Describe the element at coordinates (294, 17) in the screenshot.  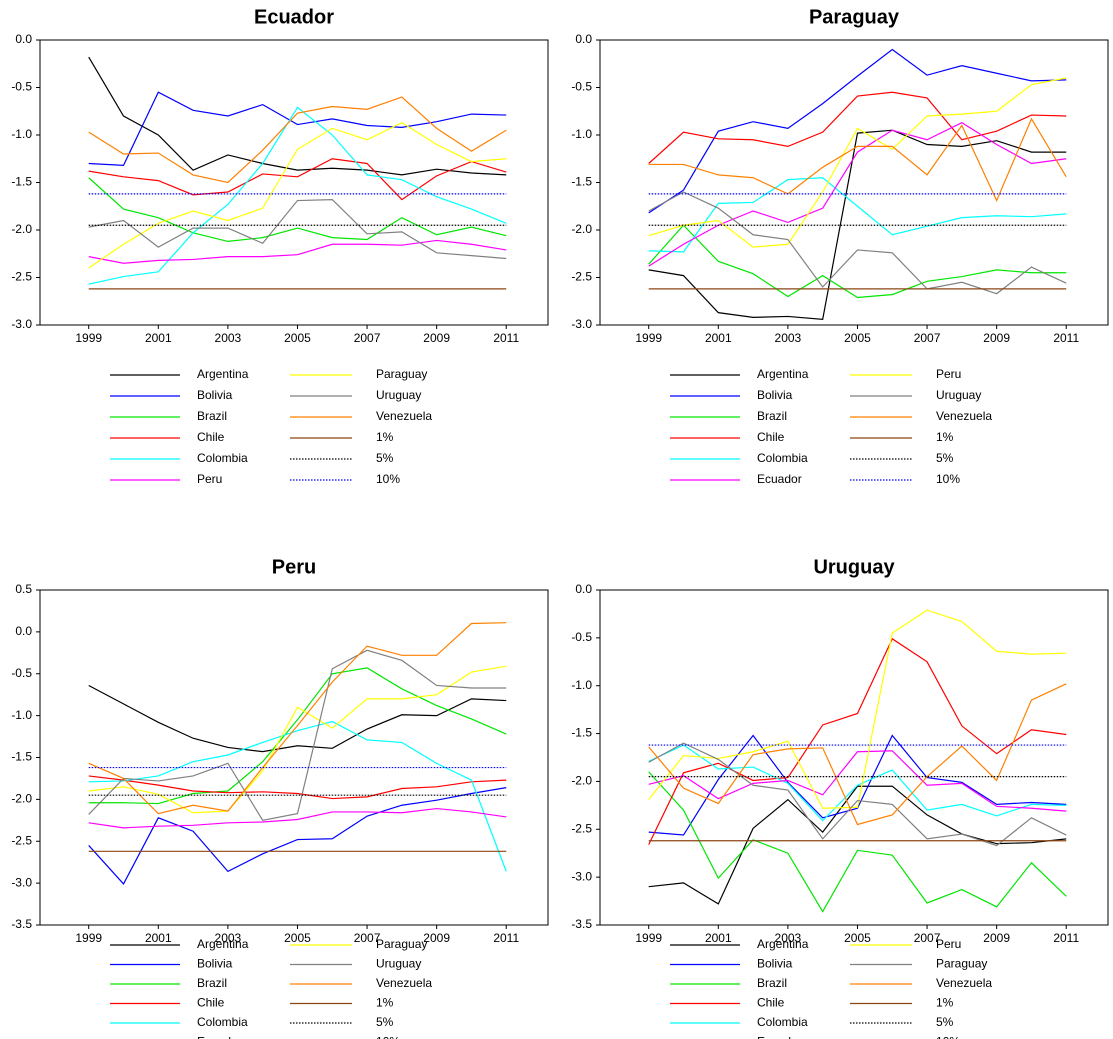
I see `chart-title: Ecuador` at that location.